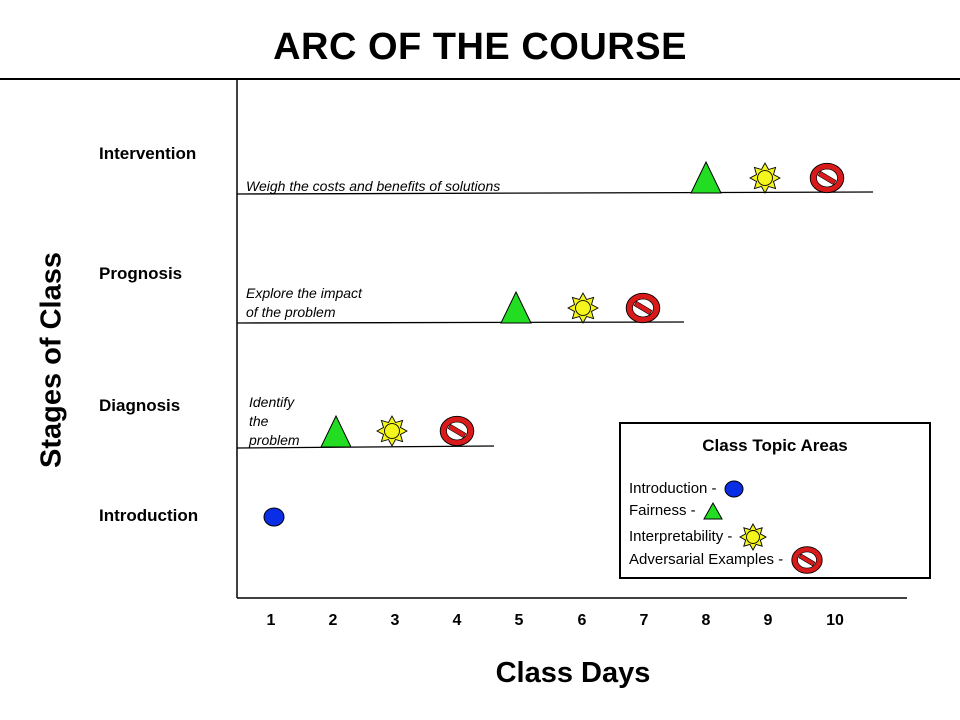 This screenshot has height=720, width=960. Describe the element at coordinates (148, 153) in the screenshot. I see `stage-label-intervention: Intervention` at that location.